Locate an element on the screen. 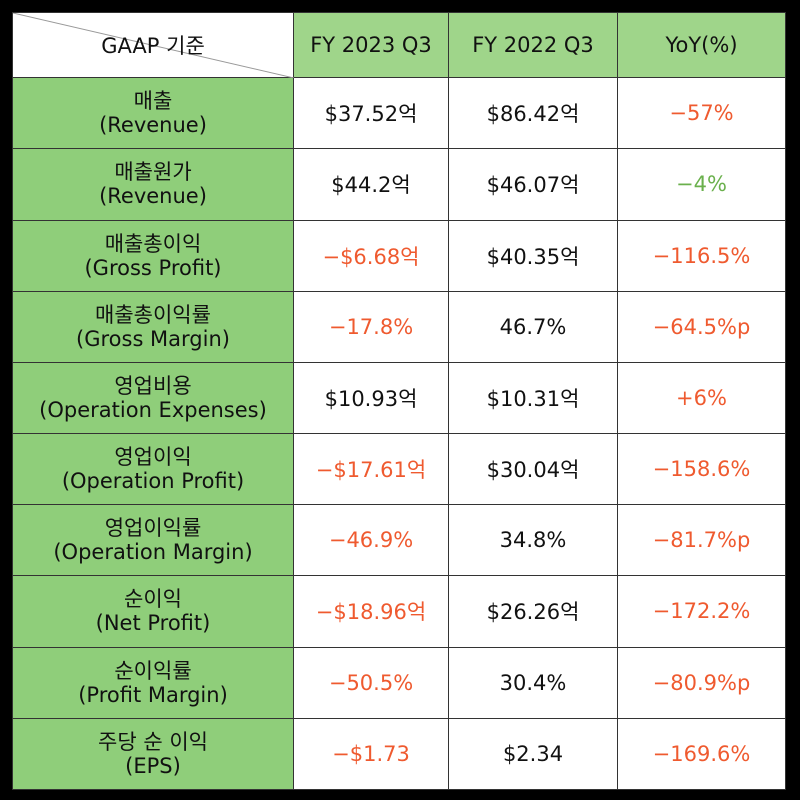 The image size is (800, 800). row-label: 순이익률 (Profit Margin) is located at coordinates (153, 682).